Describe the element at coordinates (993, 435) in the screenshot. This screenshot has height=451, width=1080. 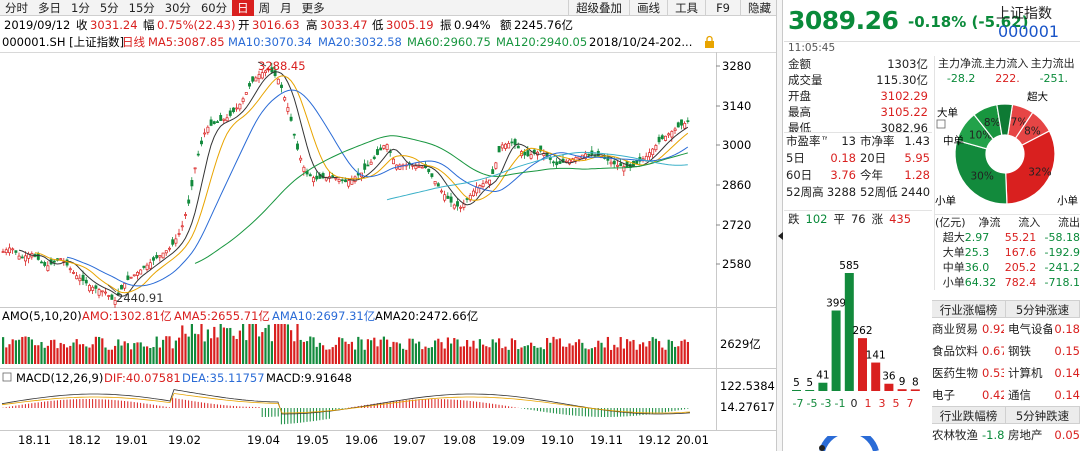
I see `sector-value: -1.83` at that location.